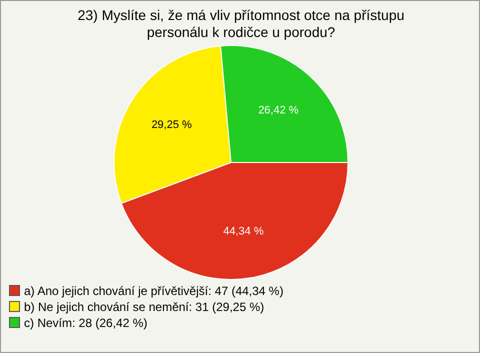 Image resolution: width=480 pixels, height=353 pixels. What do you see at coordinates (154, 291) in the screenshot?
I see `legend-label: a) Ano jejich chování je přívětivější: 47 (44,34 %)` at bounding box center [154, 291].